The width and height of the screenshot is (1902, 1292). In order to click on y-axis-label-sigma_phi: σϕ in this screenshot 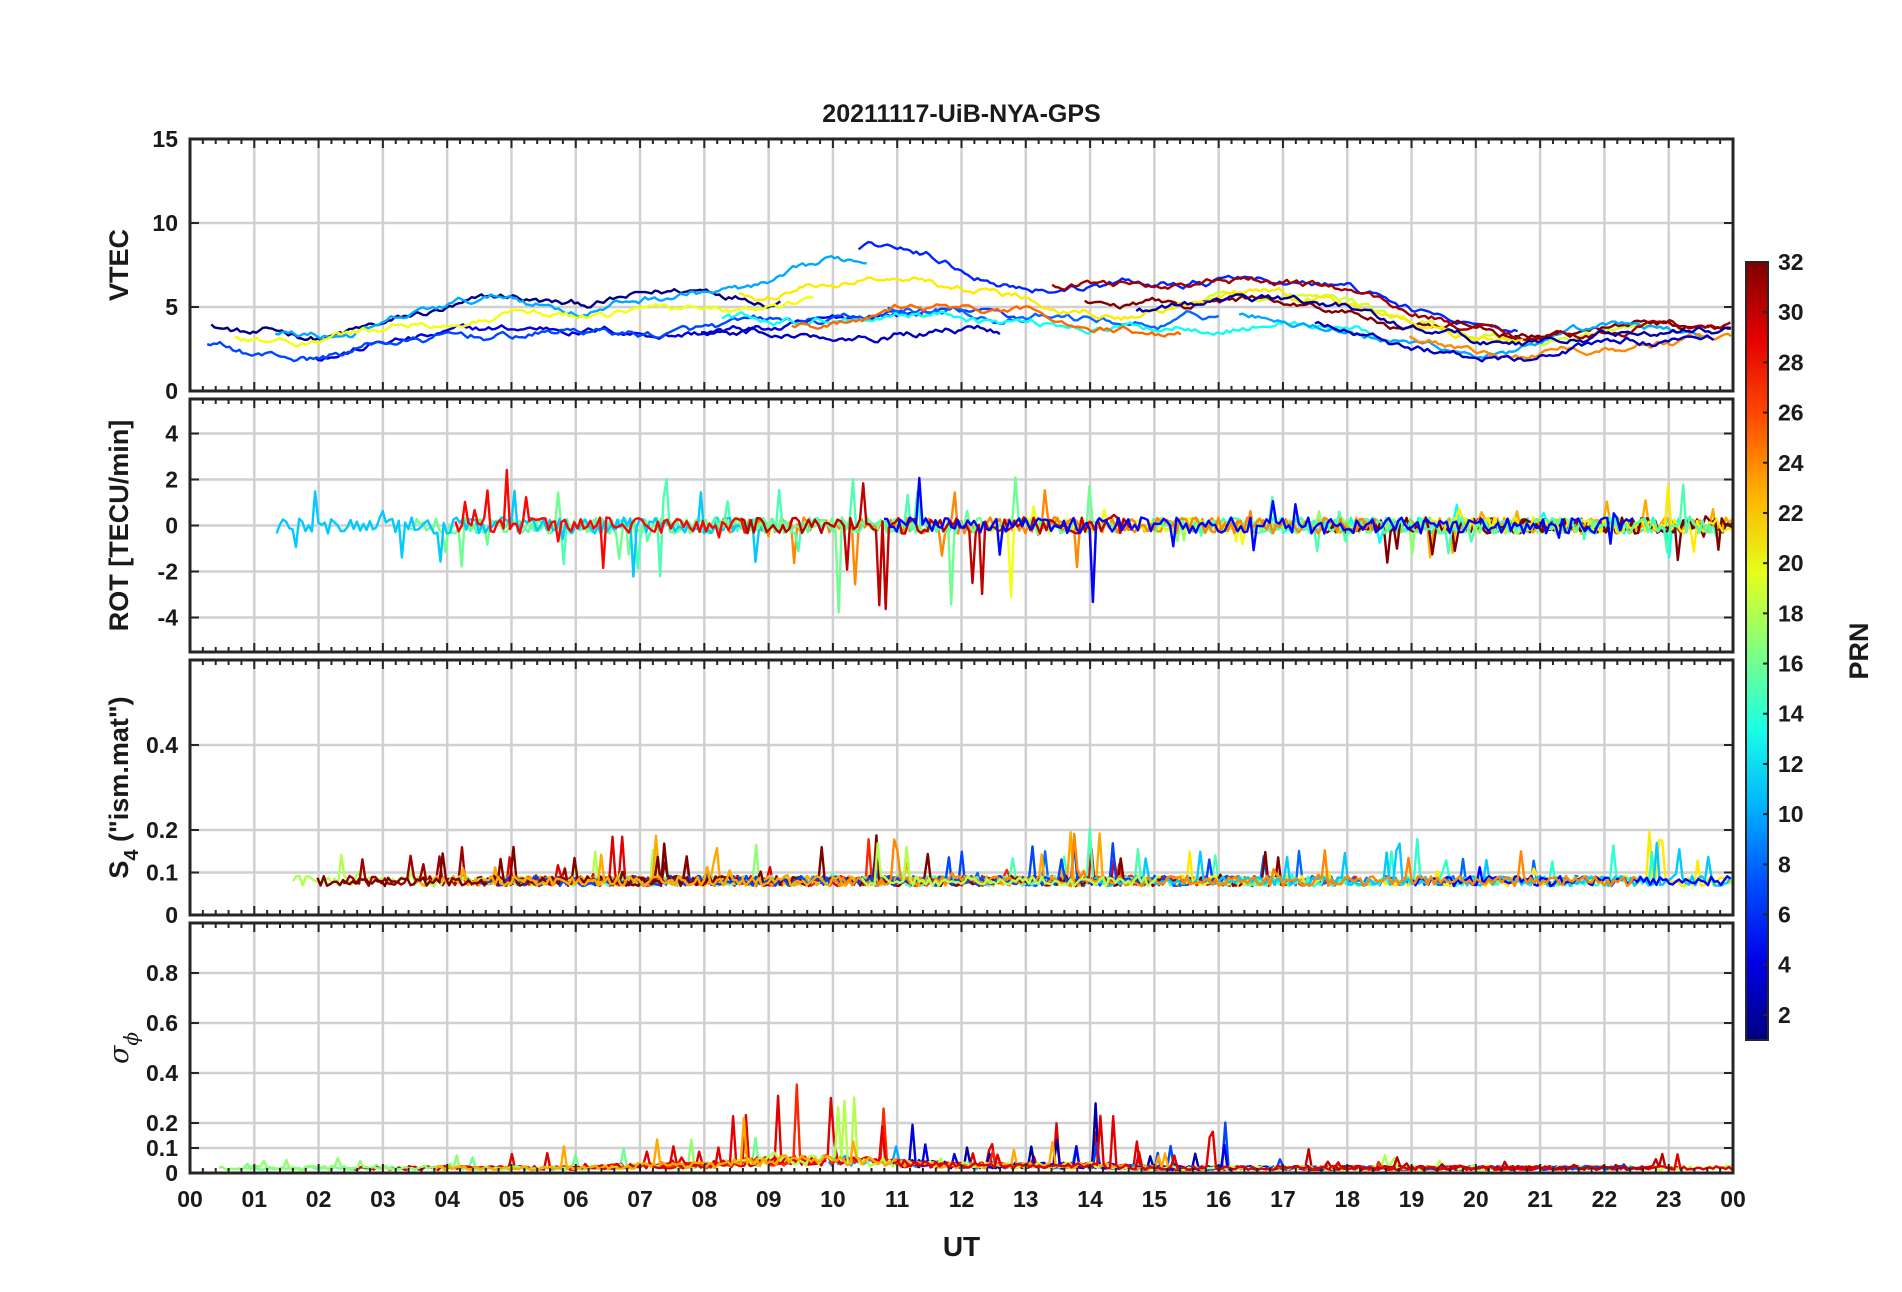, I will do `click(123, 1048)`.